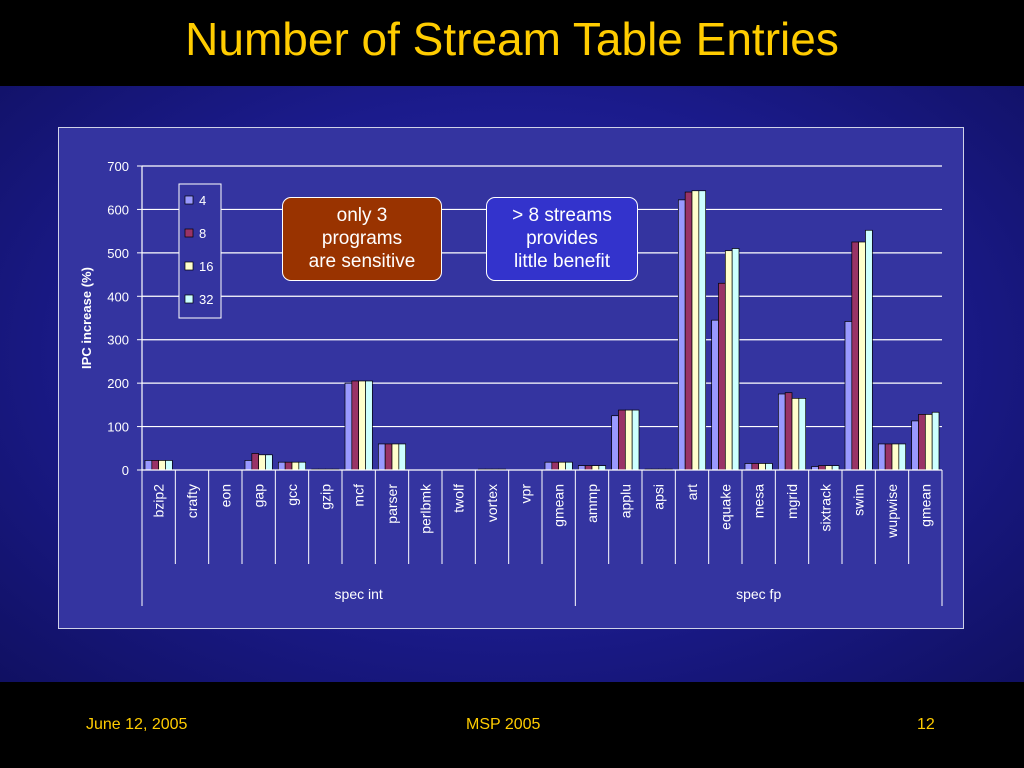 The height and width of the screenshot is (768, 1024). I want to click on category-label: equake, so click(725, 507).